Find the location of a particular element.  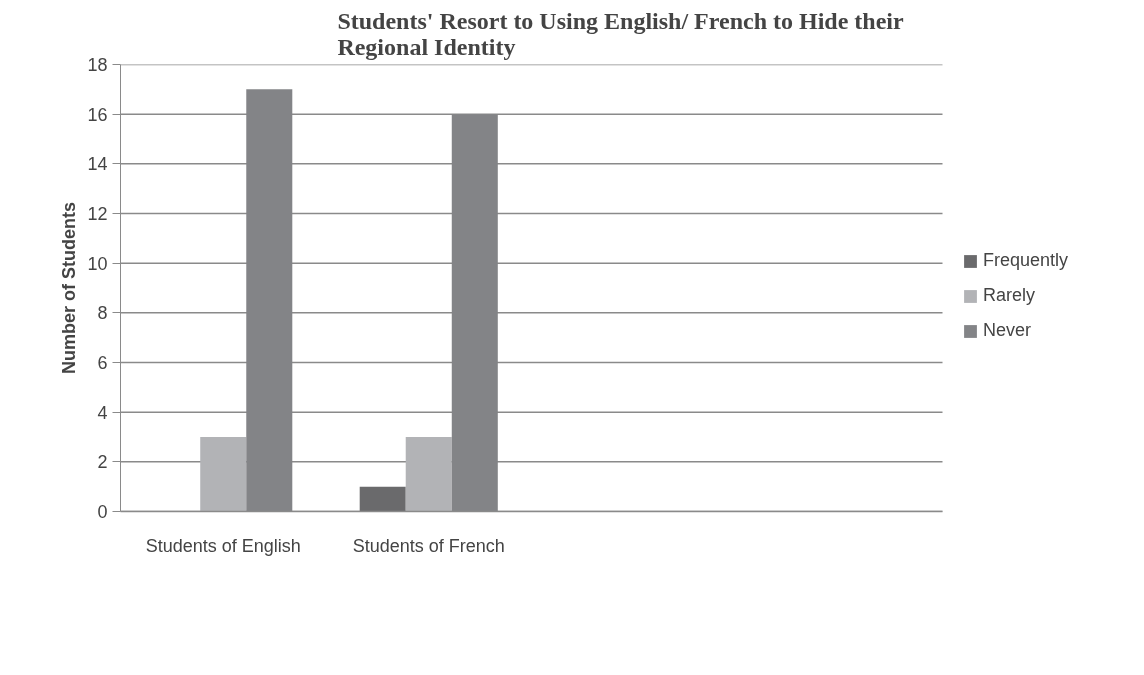

y-tick-label: 16 is located at coordinates (97, 114).